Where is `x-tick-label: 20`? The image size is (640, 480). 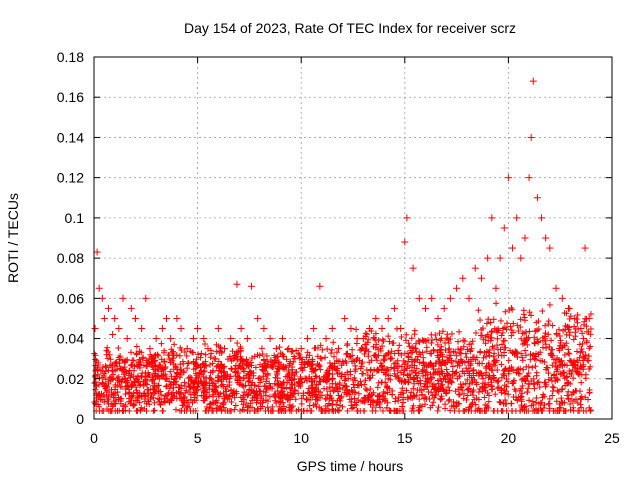
x-tick-label: 20 is located at coordinates (509, 438).